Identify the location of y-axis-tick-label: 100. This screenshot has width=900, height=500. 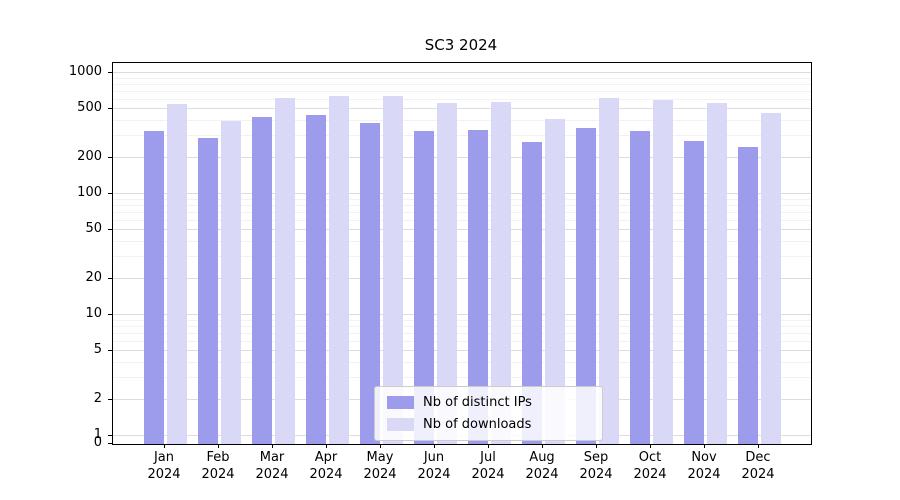
(89, 192).